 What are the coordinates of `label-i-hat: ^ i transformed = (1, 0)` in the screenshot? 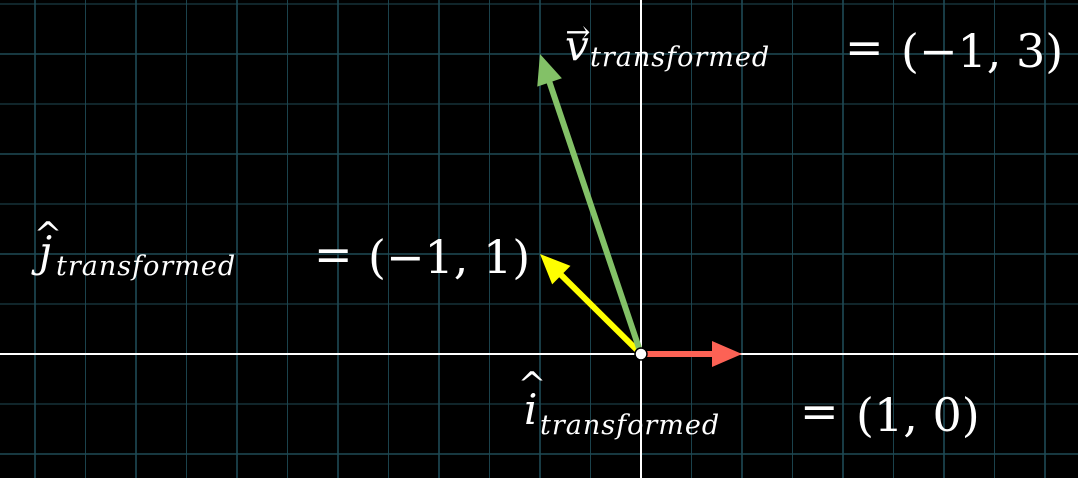 It's located at (749, 403).